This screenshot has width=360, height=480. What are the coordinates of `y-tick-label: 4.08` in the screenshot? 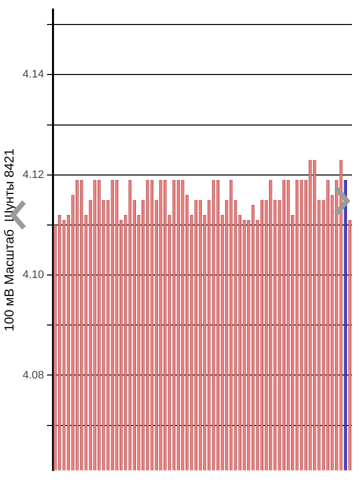 It's located at (33, 375).